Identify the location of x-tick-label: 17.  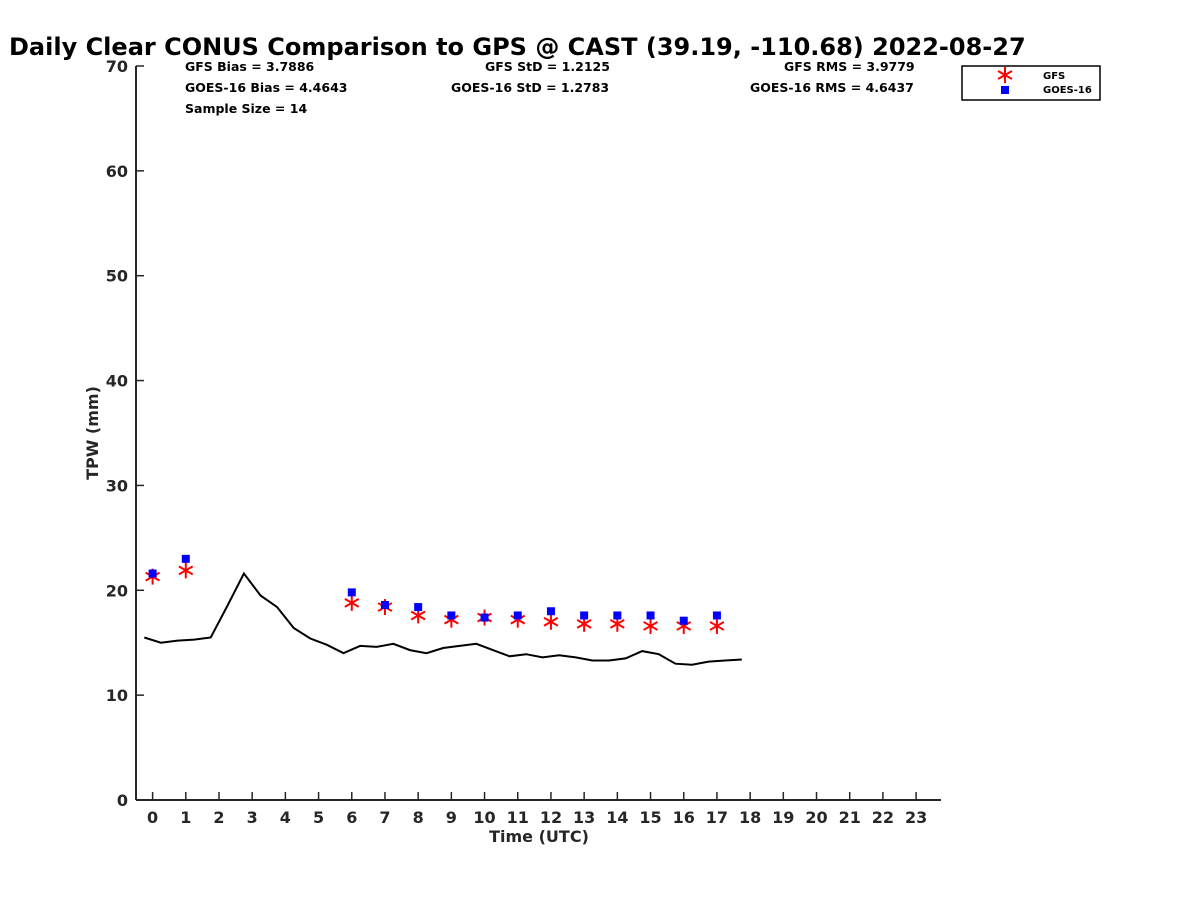
(717, 817).